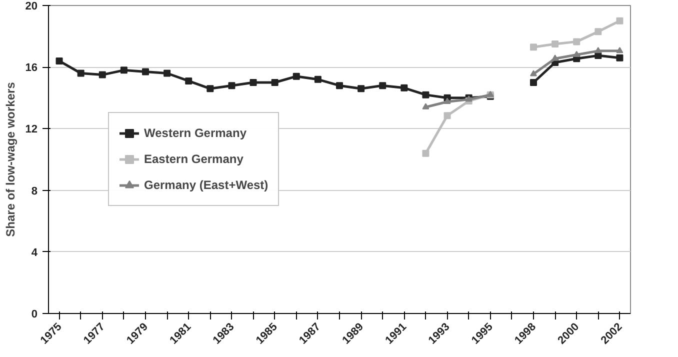 The height and width of the screenshot is (357, 678). Describe the element at coordinates (10, 159) in the screenshot. I see `y-axis-title: Share of low-wage workers` at that location.